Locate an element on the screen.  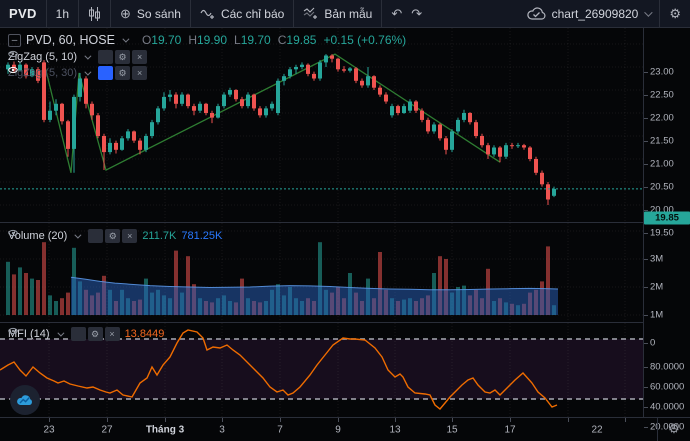
price-tick-label: 20.50 is located at coordinates (662, 187).